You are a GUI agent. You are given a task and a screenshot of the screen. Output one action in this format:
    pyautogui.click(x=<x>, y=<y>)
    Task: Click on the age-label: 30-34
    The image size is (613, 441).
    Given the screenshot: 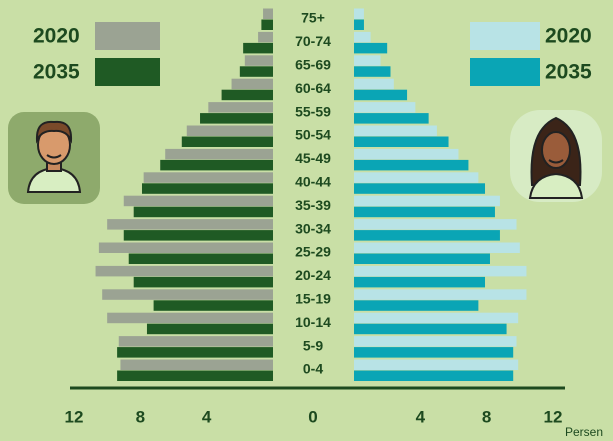 What is the action you would take?
    pyautogui.click(x=313, y=228)
    